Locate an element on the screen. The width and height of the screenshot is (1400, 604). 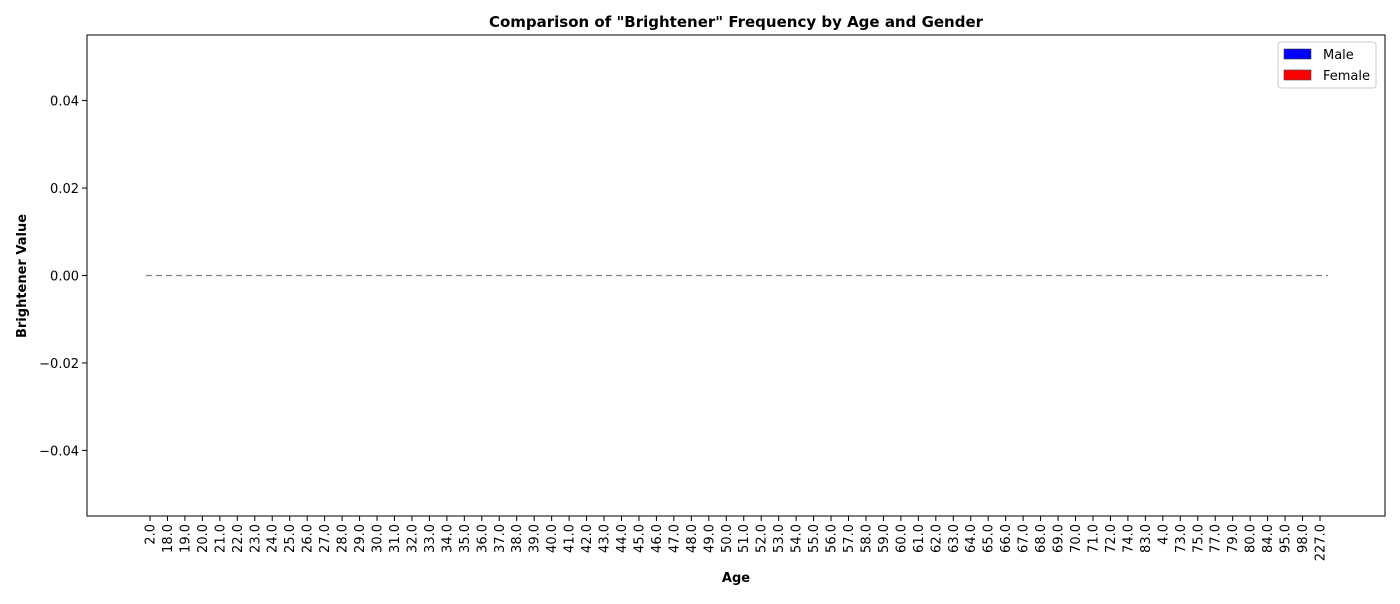
x-tick-label: 19.0 is located at coordinates (185, 538).